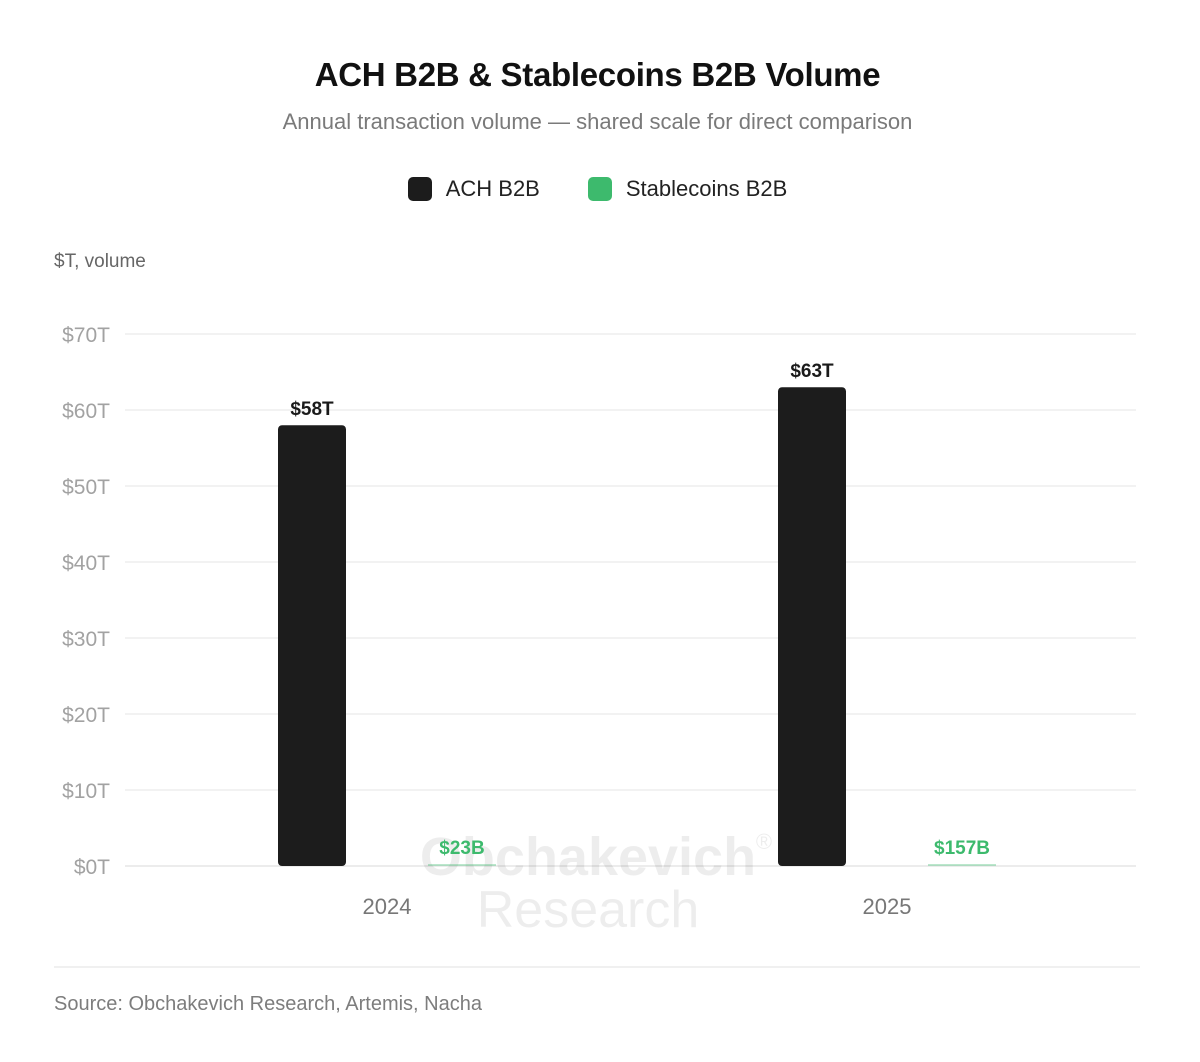 This screenshot has height=1062, width=1200. What do you see at coordinates (419, 189) in the screenshot?
I see `legend-swatch-ach` at bounding box center [419, 189].